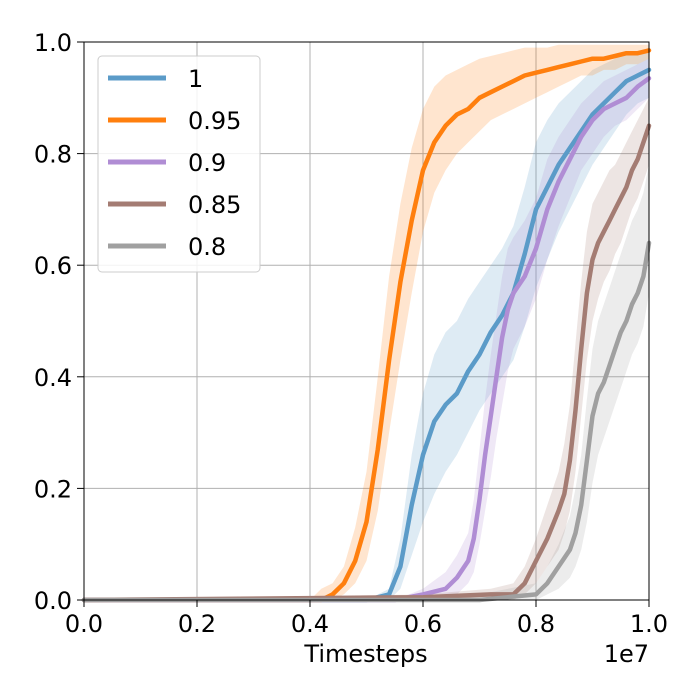 The width and height of the screenshot is (700, 700). I want to click on x-axis-offset-label: 1e7, so click(626, 654).